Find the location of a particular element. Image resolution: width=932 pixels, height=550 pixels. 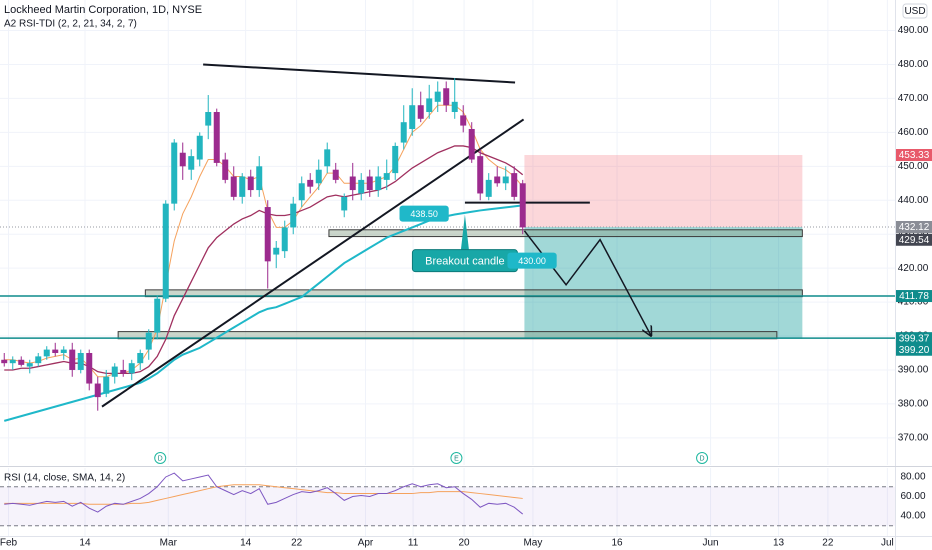

currency: USD is located at coordinates (914, 11).